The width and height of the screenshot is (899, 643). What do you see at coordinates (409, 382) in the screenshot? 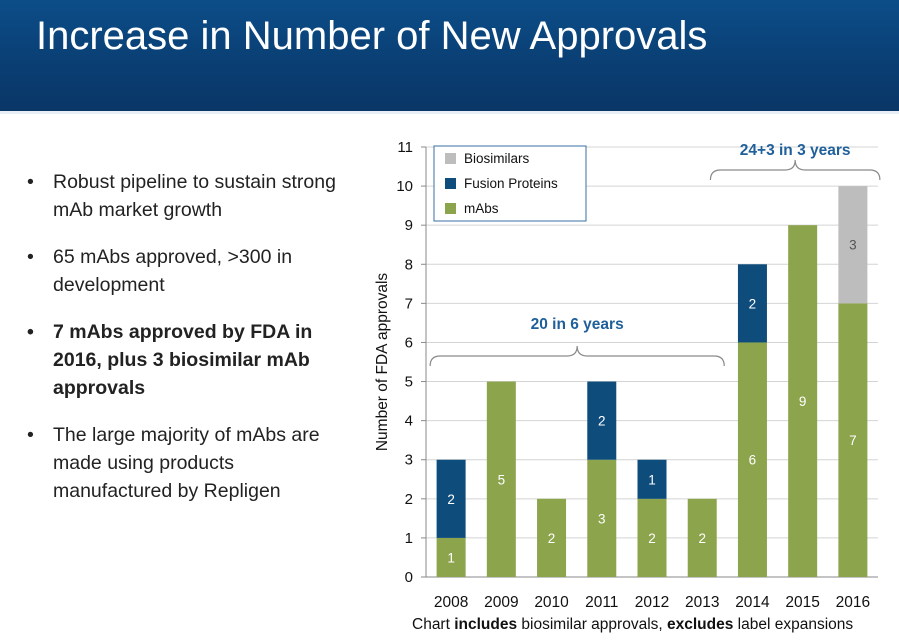
I see `y-tick-label: 5` at bounding box center [409, 382].